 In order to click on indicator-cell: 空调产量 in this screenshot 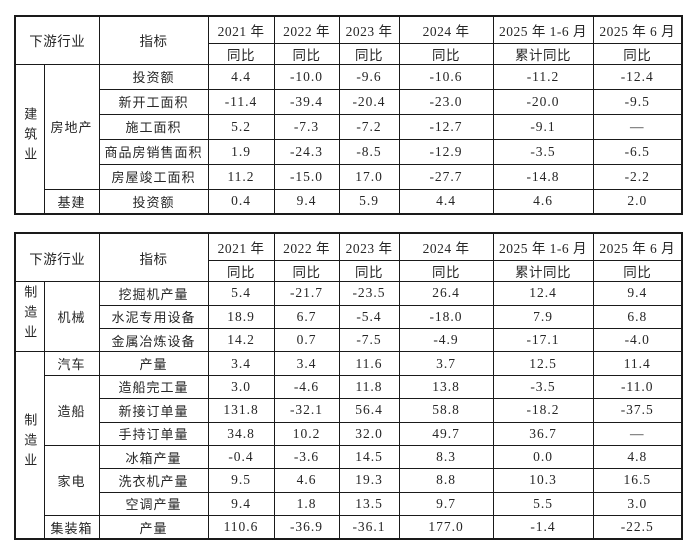, I will do `click(153, 504)`.